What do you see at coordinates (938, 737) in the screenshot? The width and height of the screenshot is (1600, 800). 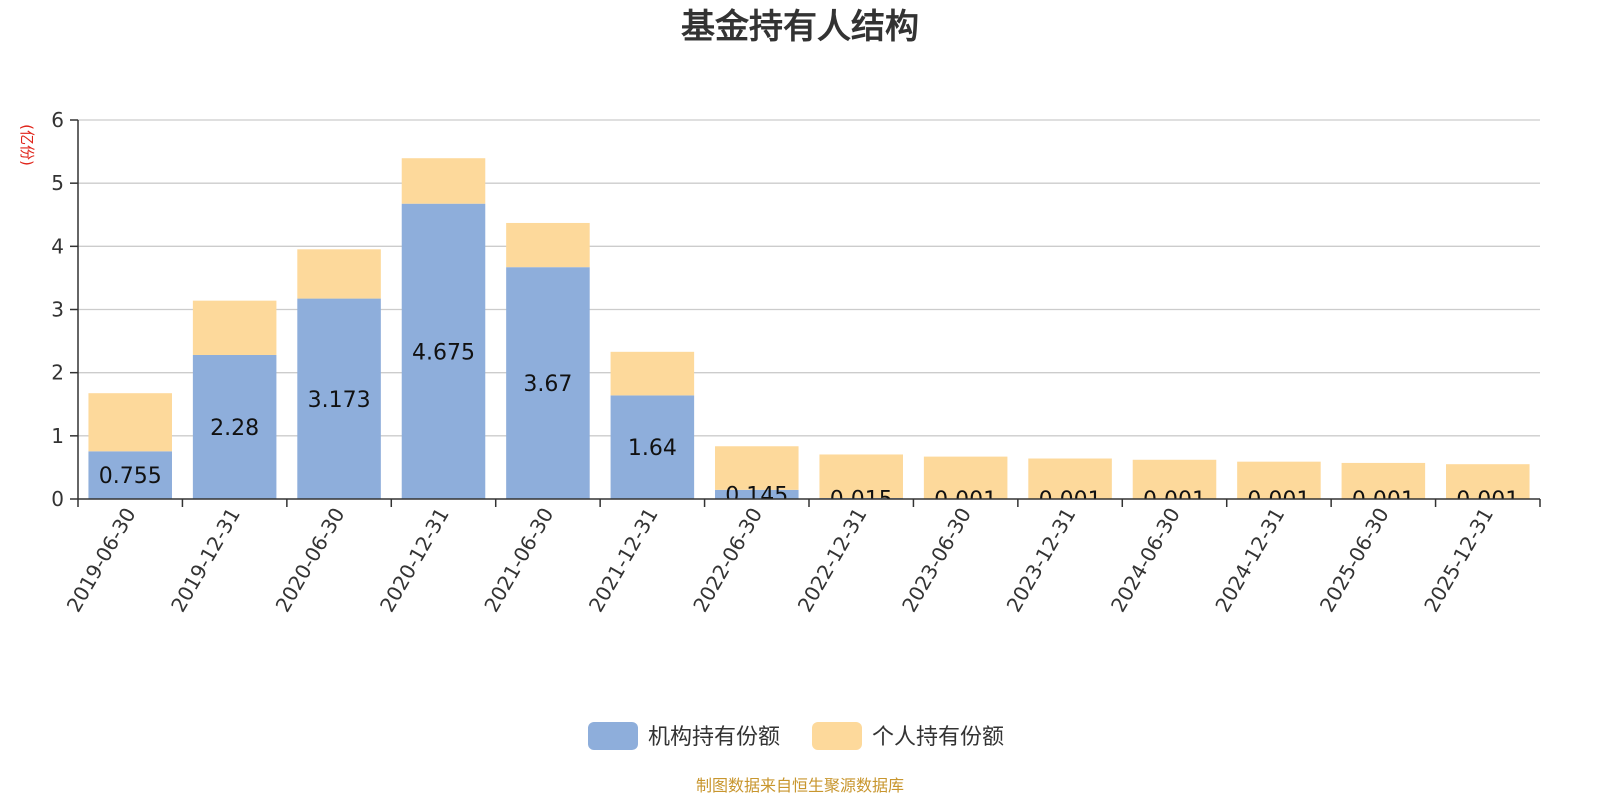 I see `legend-label: 个人持有份额` at bounding box center [938, 737].